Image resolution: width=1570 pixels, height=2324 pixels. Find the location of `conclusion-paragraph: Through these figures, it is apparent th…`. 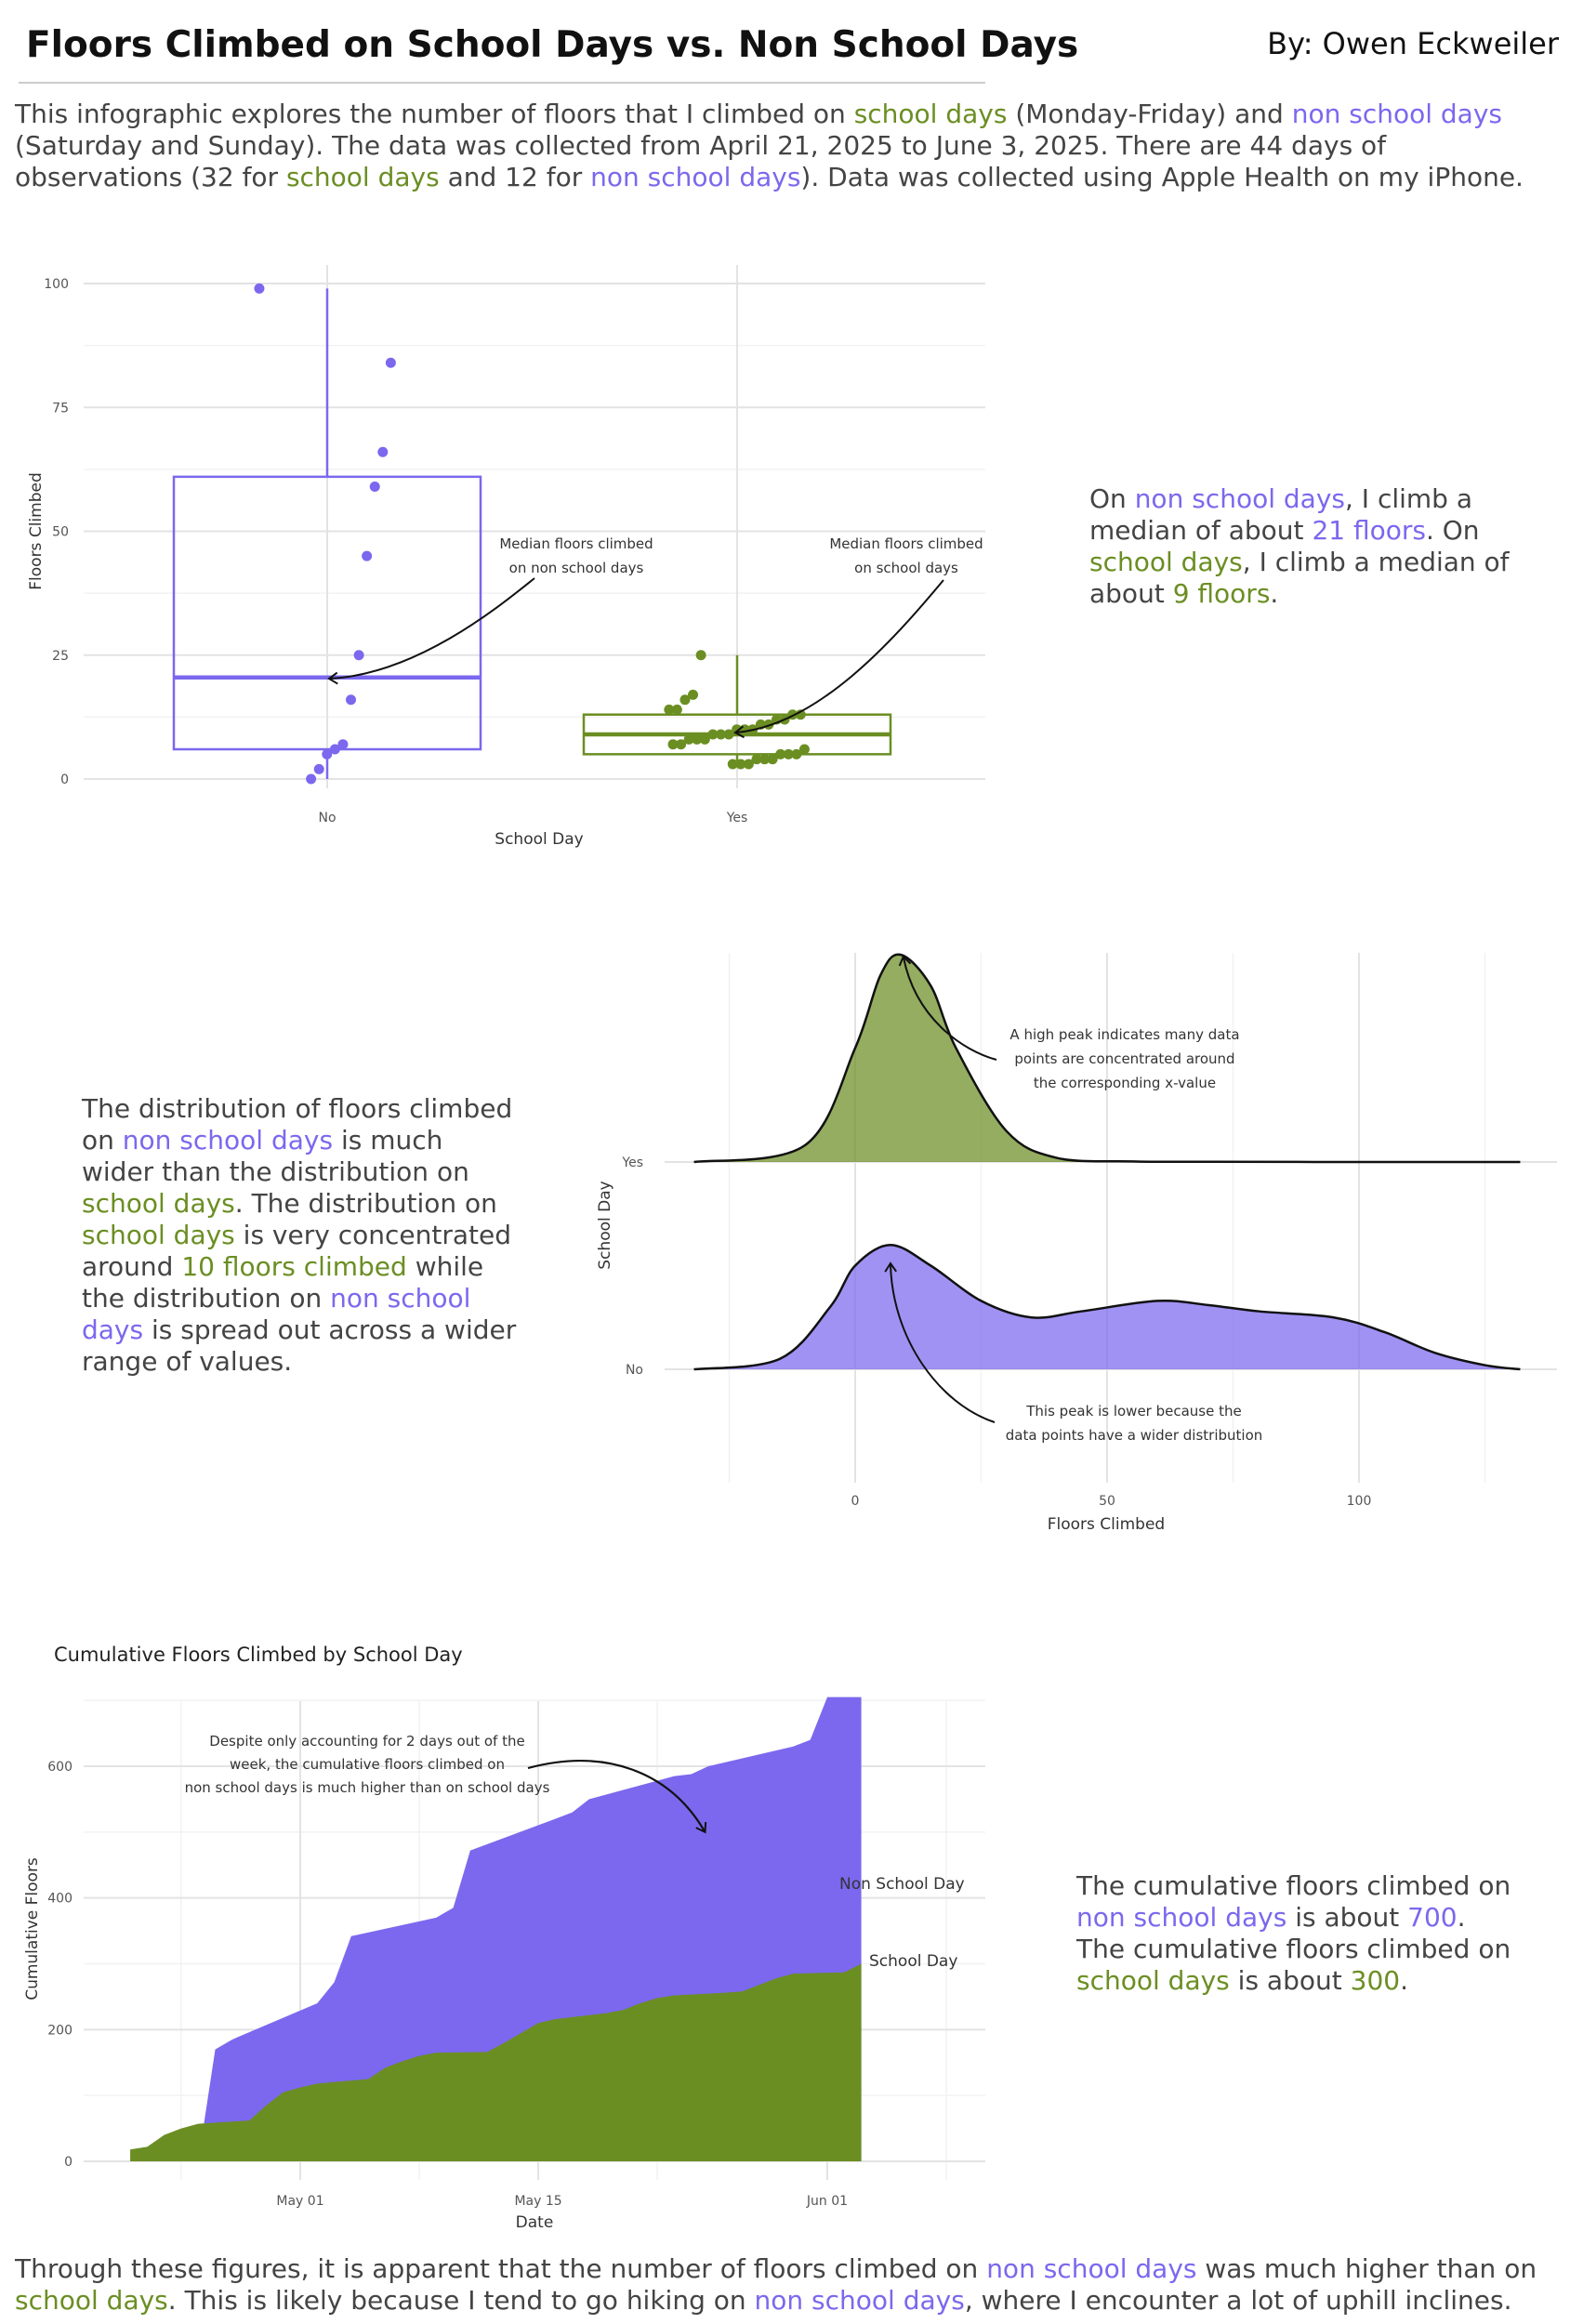

conclusion-paragraph: Through these figures, it is apparent th… is located at coordinates (776, 2284).